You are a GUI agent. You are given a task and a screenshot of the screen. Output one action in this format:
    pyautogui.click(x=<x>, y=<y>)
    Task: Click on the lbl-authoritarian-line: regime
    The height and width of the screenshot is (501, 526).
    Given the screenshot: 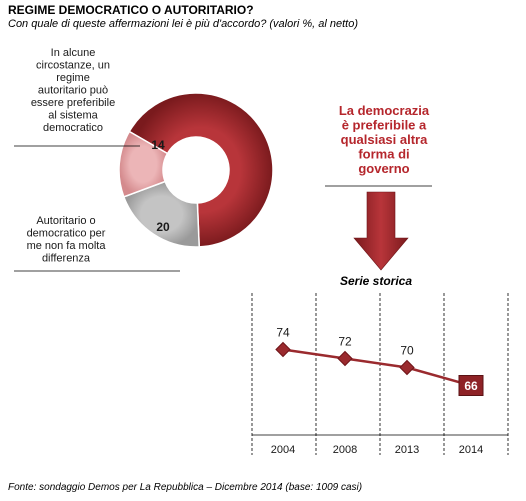 What is the action you would take?
    pyautogui.click(x=73, y=78)
    